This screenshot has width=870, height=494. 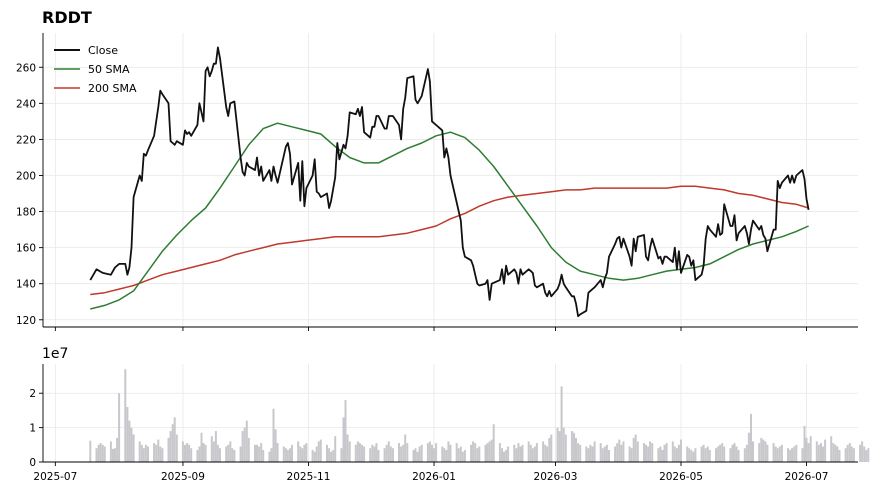 I want to click on x-tick-label: 2025-09, so click(x=183, y=477).